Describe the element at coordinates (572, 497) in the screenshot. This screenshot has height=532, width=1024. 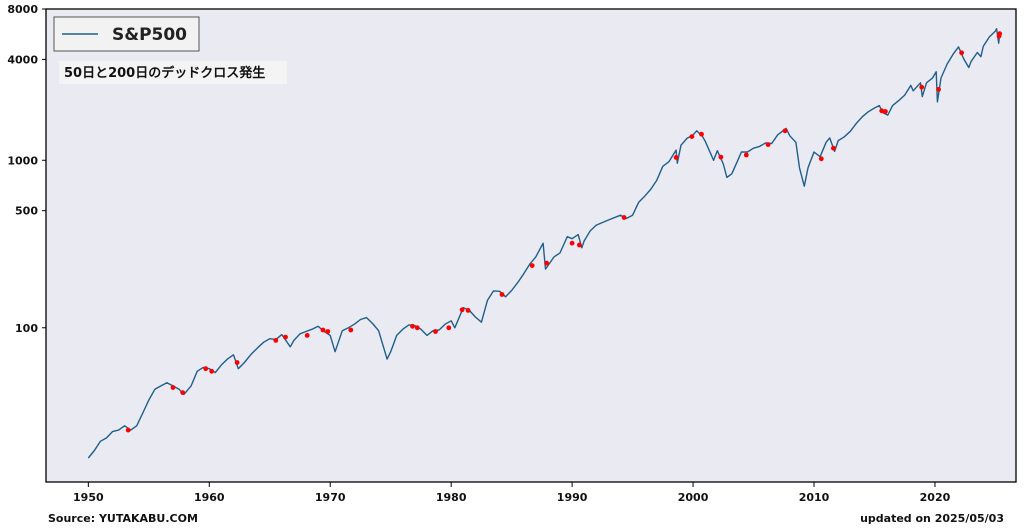
I see `x-tick-label: 1990` at that location.